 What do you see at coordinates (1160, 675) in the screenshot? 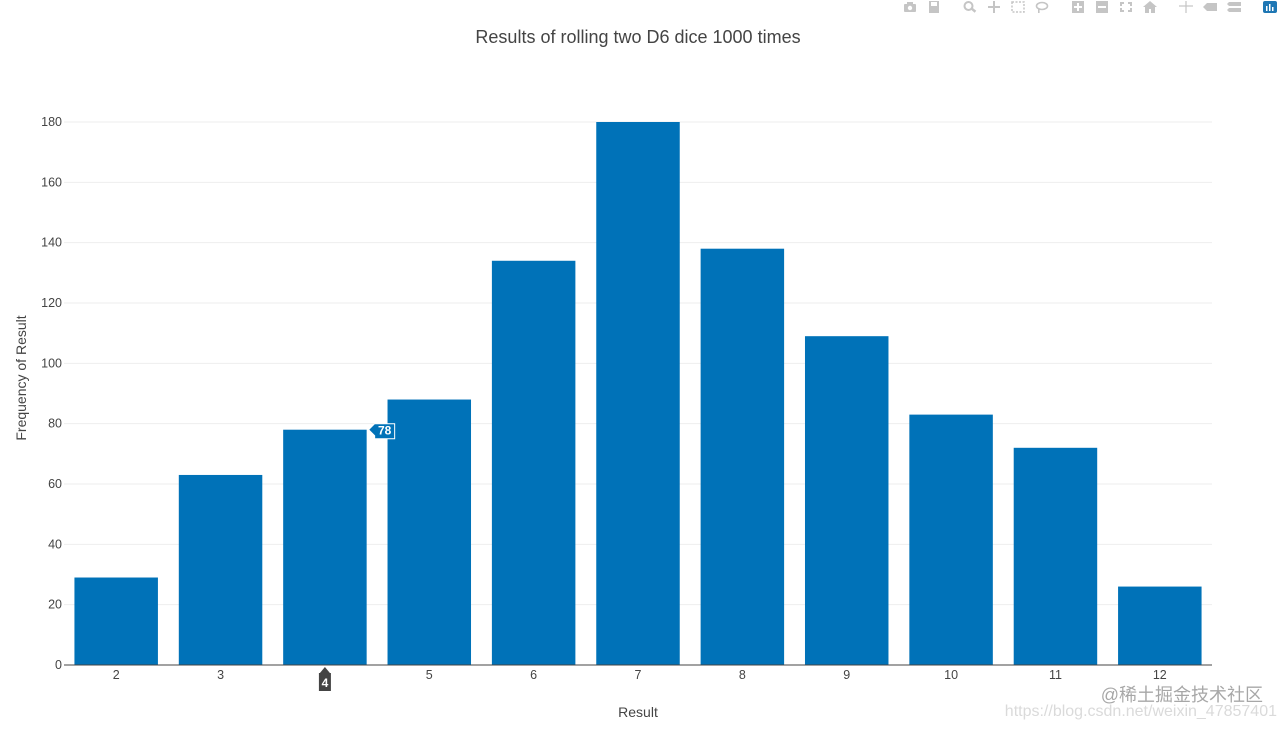
I see `x-tick-label: 12` at bounding box center [1160, 675].